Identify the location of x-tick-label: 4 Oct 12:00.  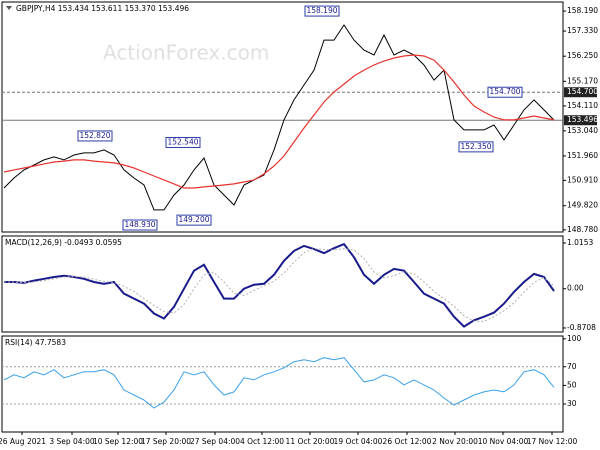
(262, 441).